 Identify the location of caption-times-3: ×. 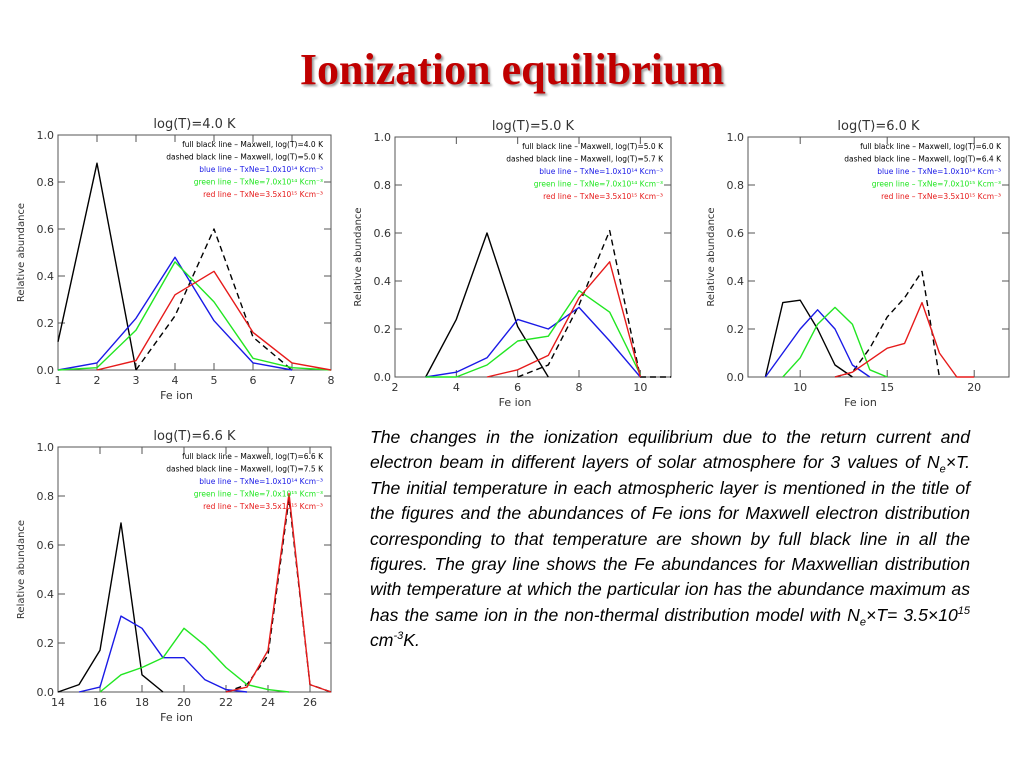
(933, 614).